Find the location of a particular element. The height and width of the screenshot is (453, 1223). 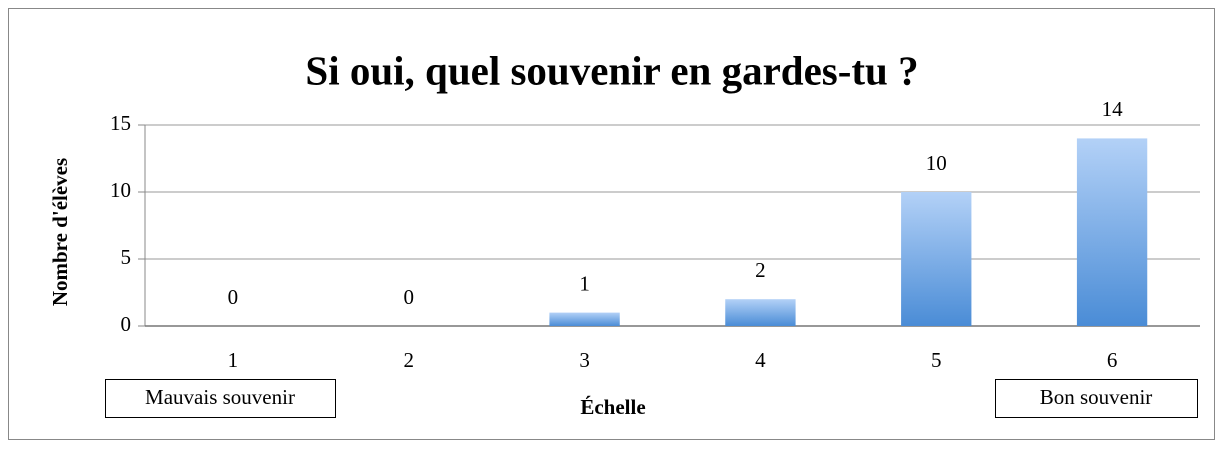

x-tick-label: 6 is located at coordinates (1112, 360).